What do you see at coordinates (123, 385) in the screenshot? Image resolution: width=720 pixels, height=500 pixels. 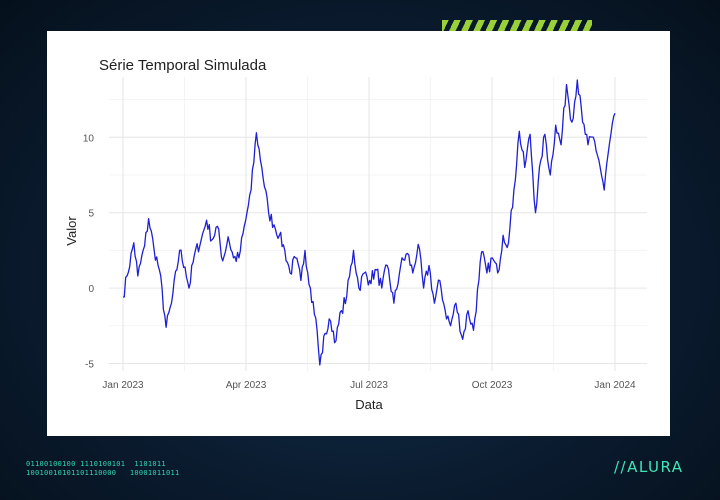 I see `x-tick-label: Jan 2023` at bounding box center [123, 385].